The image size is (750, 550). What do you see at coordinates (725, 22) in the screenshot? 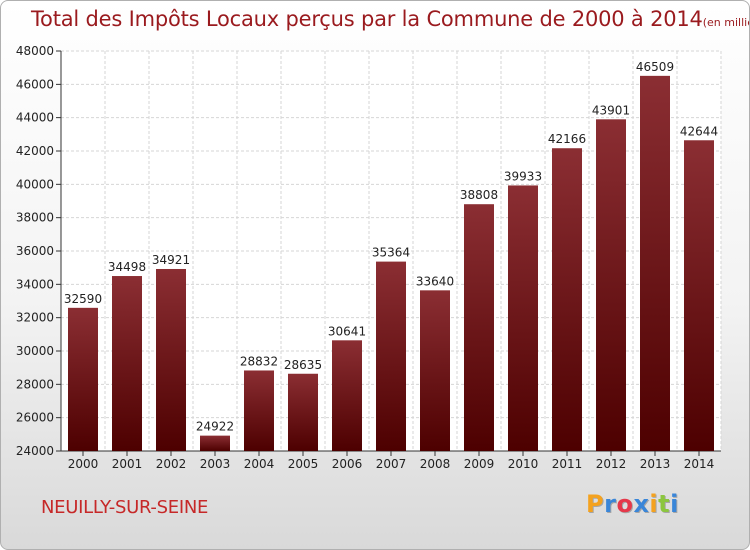
I see `unit-note: (en milliers d'€)` at bounding box center [725, 22].